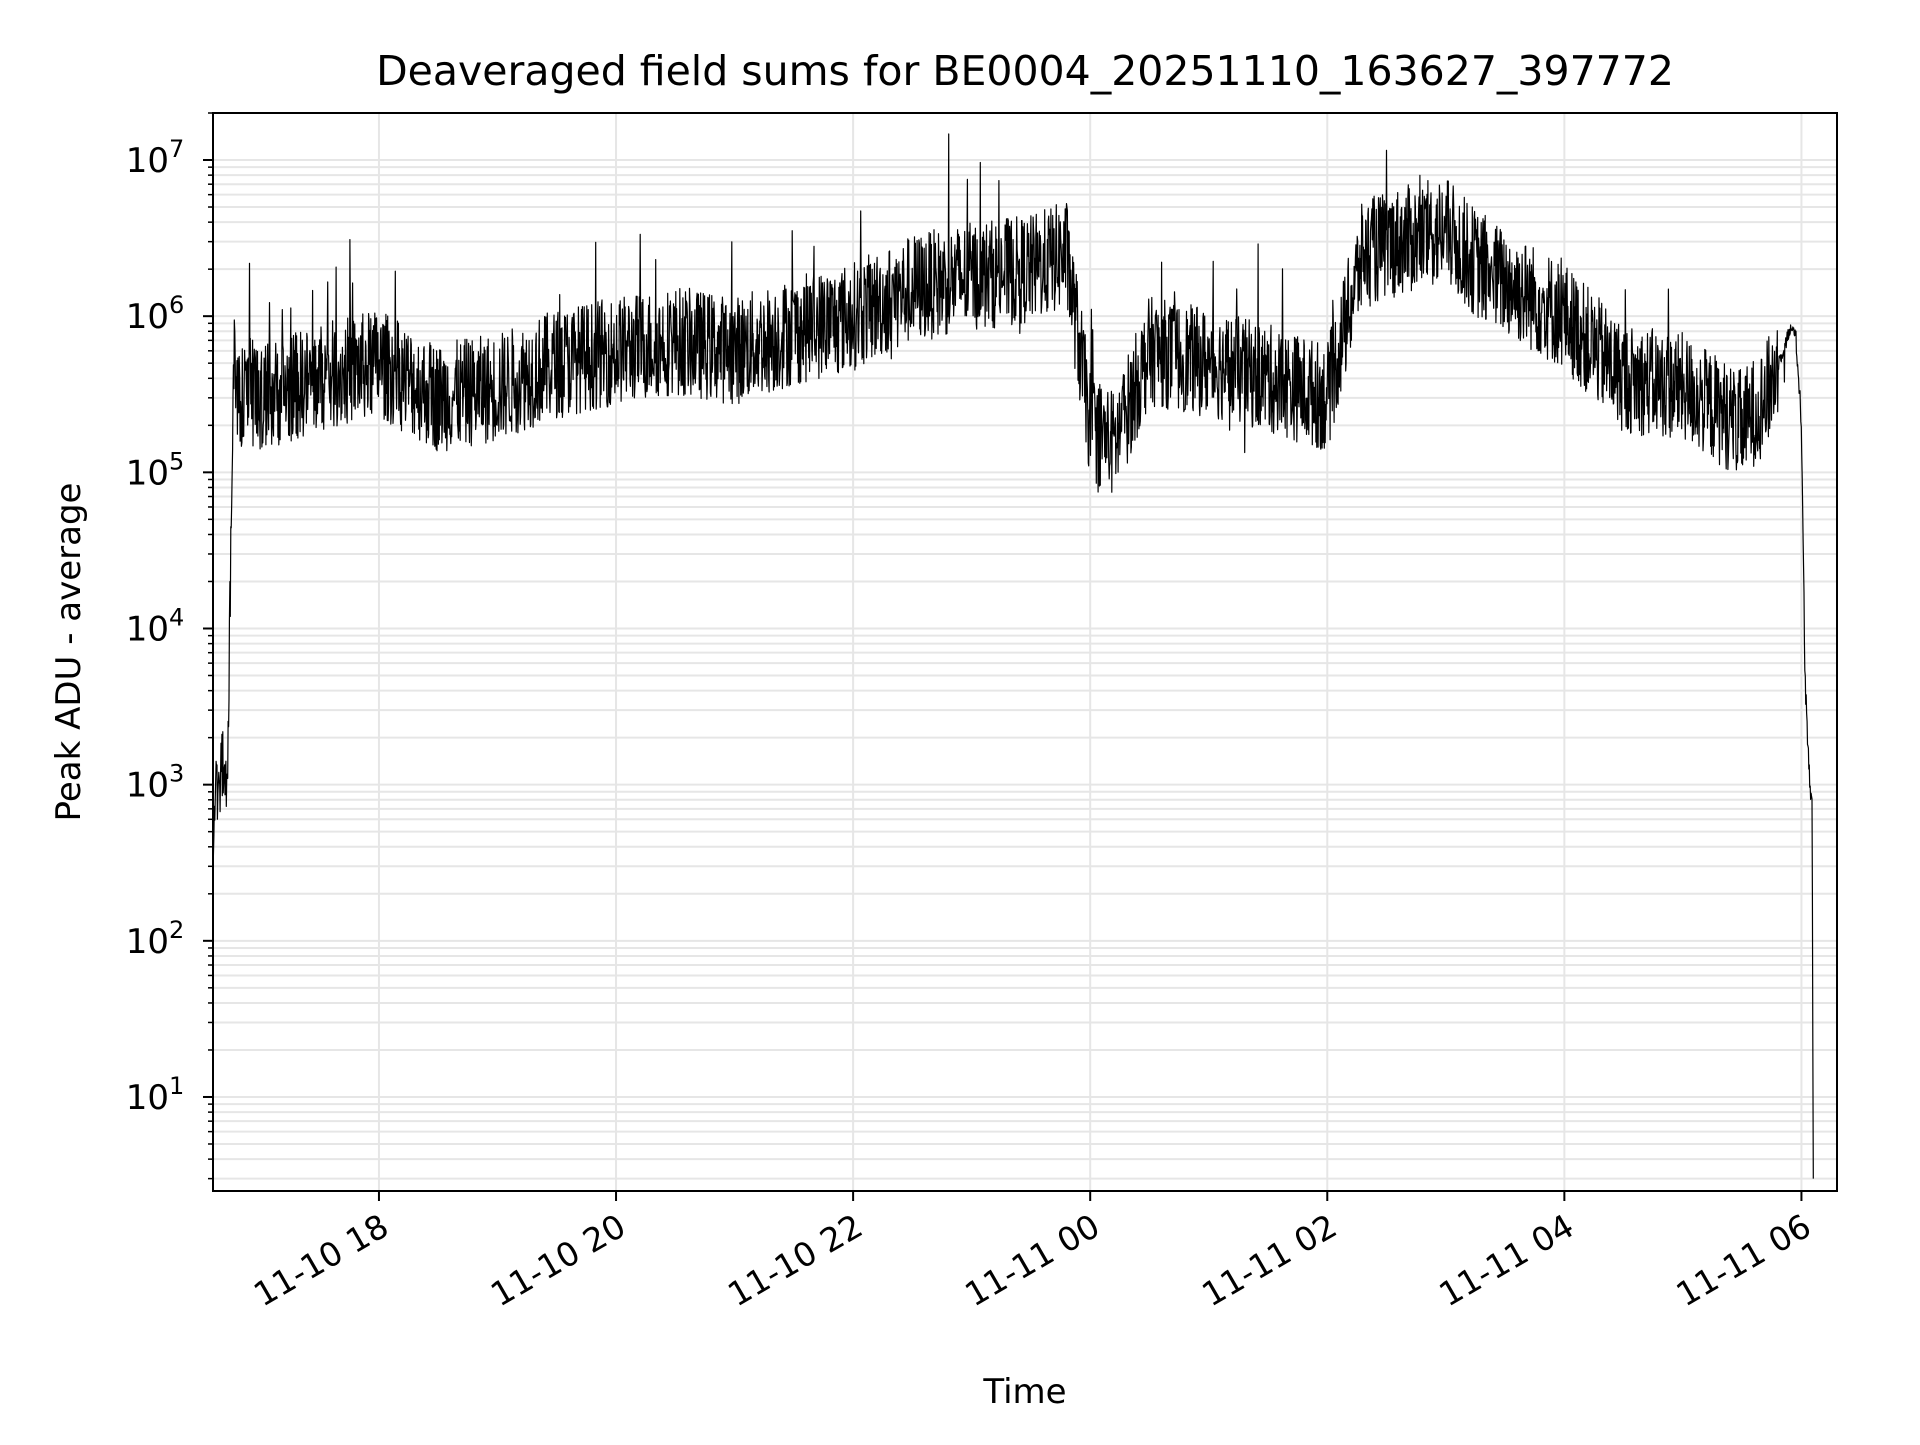  What do you see at coordinates (155, 939) in the screenshot?
I see `y-tick-label: 10²` at bounding box center [155, 939].